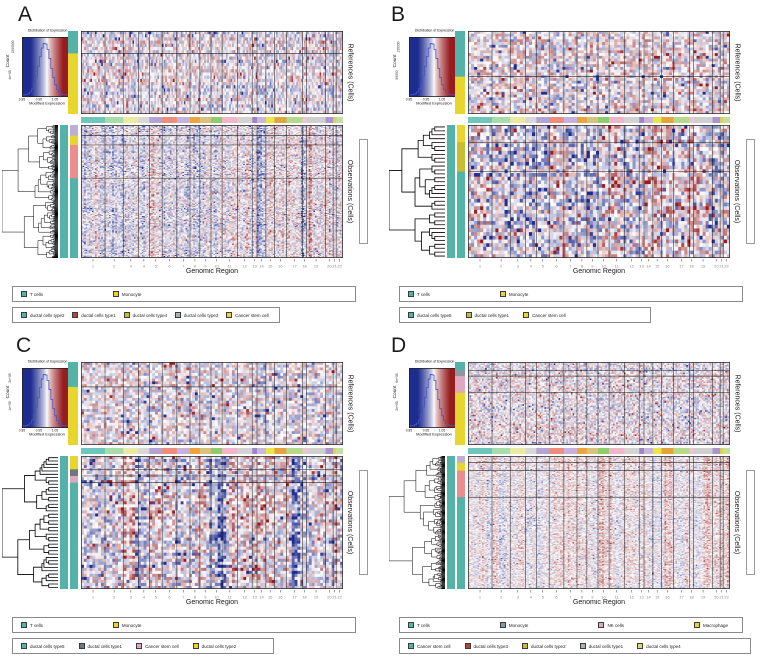 This screenshot has height=662, width=774. Describe the element at coordinates (615, 625) in the screenshot. I see `legend-item-label: NK cells` at that location.